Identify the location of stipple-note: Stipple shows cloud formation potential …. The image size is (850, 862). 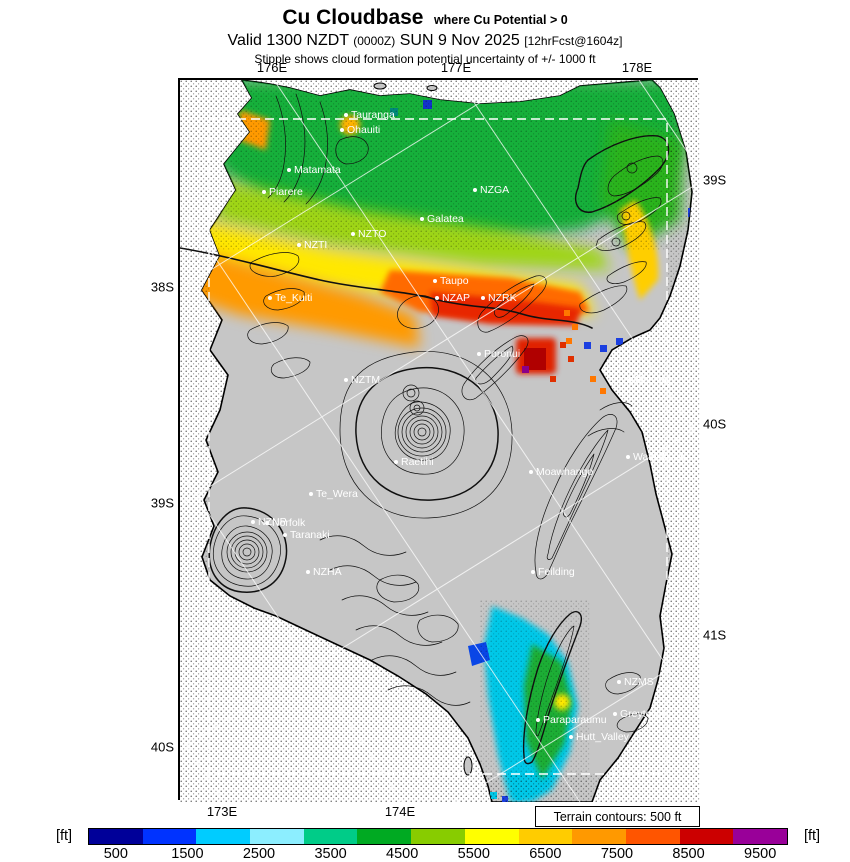
(425, 58).